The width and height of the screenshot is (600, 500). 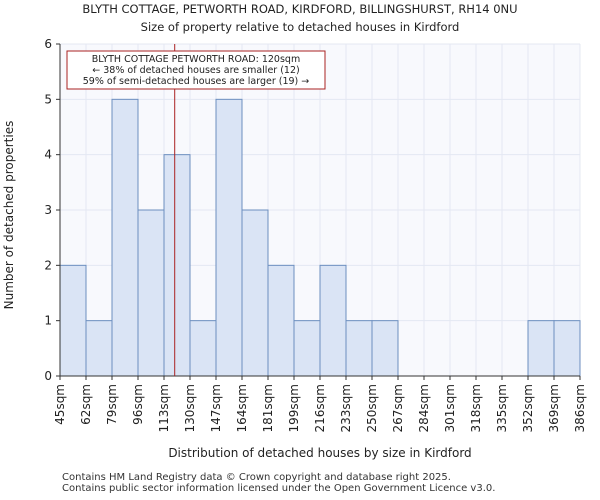 I want to click on x-tick-label: 250sqm, so click(x=372, y=408).